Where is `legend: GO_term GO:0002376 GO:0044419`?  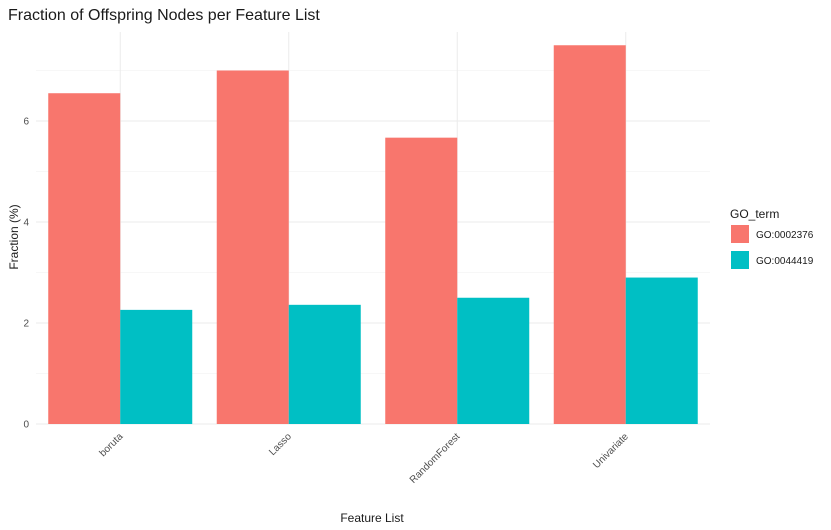 legend: GO_term GO:0002376 GO:0044419 is located at coordinates (772, 238).